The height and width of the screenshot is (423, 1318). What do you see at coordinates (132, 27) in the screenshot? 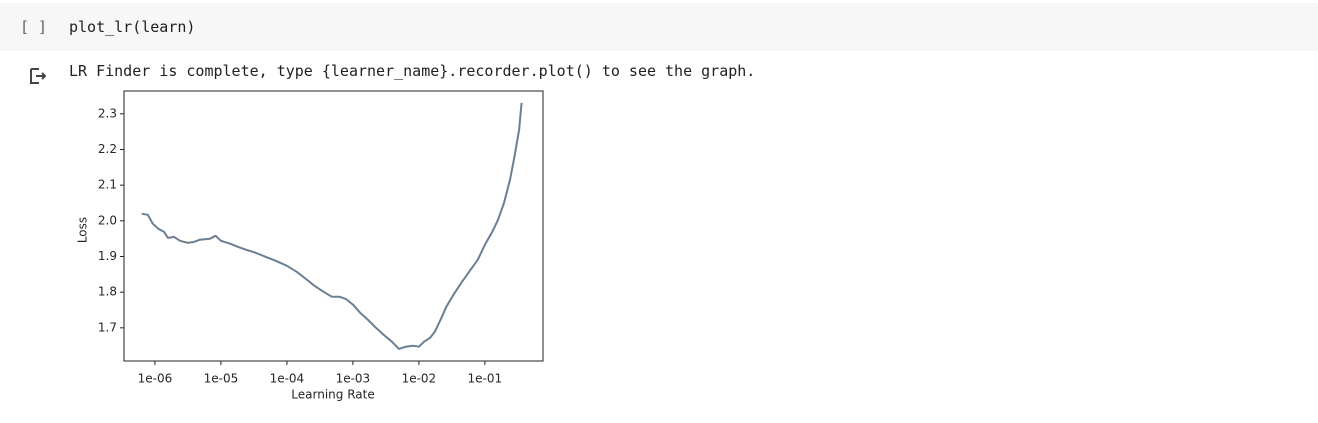
I see `code: plot_lr(learn)` at bounding box center [132, 27].